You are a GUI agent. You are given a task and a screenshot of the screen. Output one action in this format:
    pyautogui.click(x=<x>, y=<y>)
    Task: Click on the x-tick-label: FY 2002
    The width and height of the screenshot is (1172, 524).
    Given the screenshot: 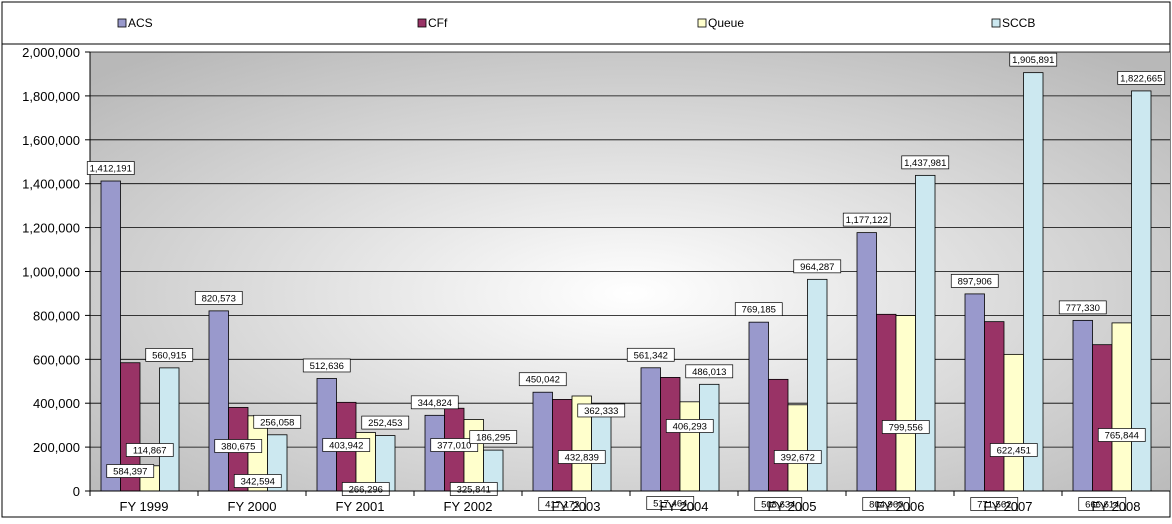 What is the action you would take?
    pyautogui.click(x=468, y=506)
    